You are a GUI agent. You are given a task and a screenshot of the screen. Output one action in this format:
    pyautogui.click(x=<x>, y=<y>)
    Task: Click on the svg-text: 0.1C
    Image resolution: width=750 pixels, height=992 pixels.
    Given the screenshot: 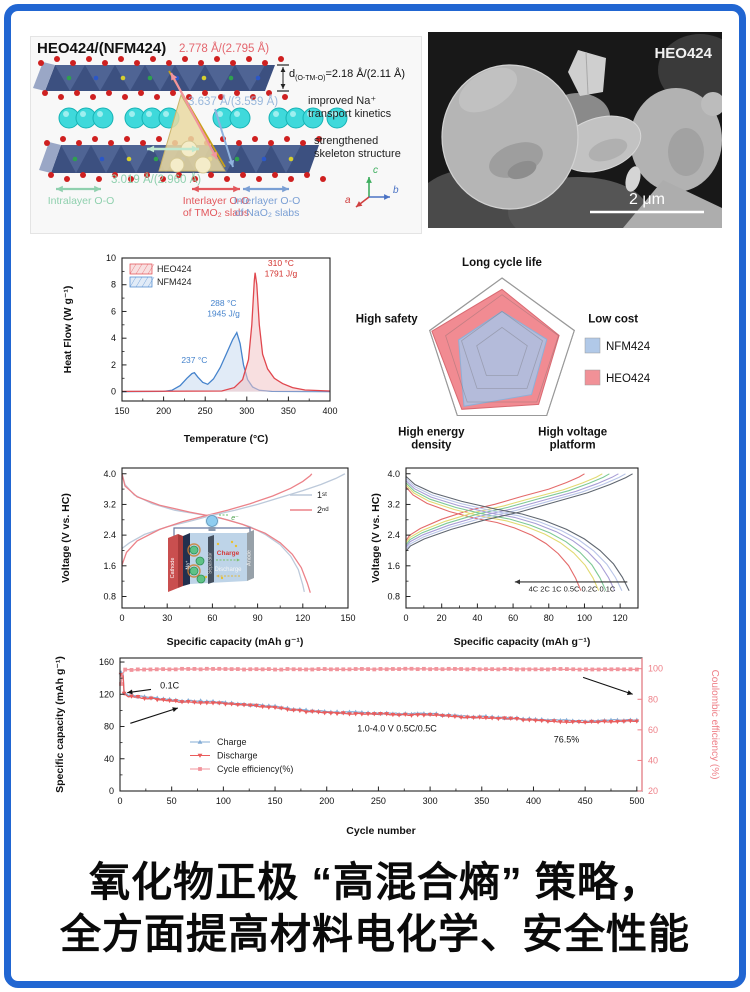 What is the action you would take?
    pyautogui.click(x=170, y=686)
    